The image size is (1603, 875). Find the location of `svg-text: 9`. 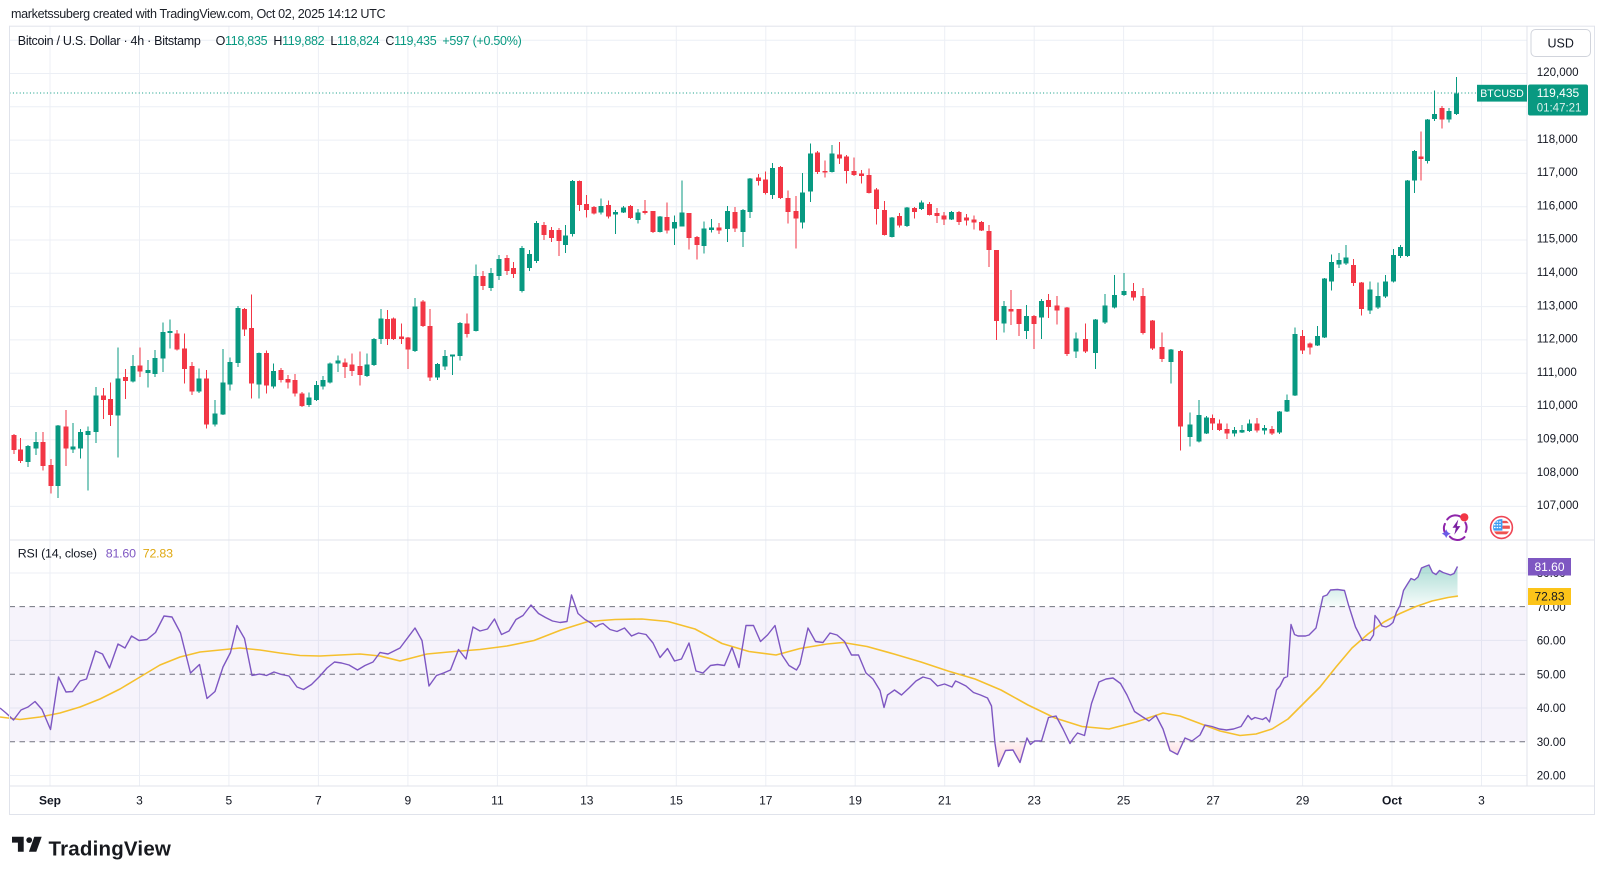

svg-text: 9 is located at coordinates (408, 801).